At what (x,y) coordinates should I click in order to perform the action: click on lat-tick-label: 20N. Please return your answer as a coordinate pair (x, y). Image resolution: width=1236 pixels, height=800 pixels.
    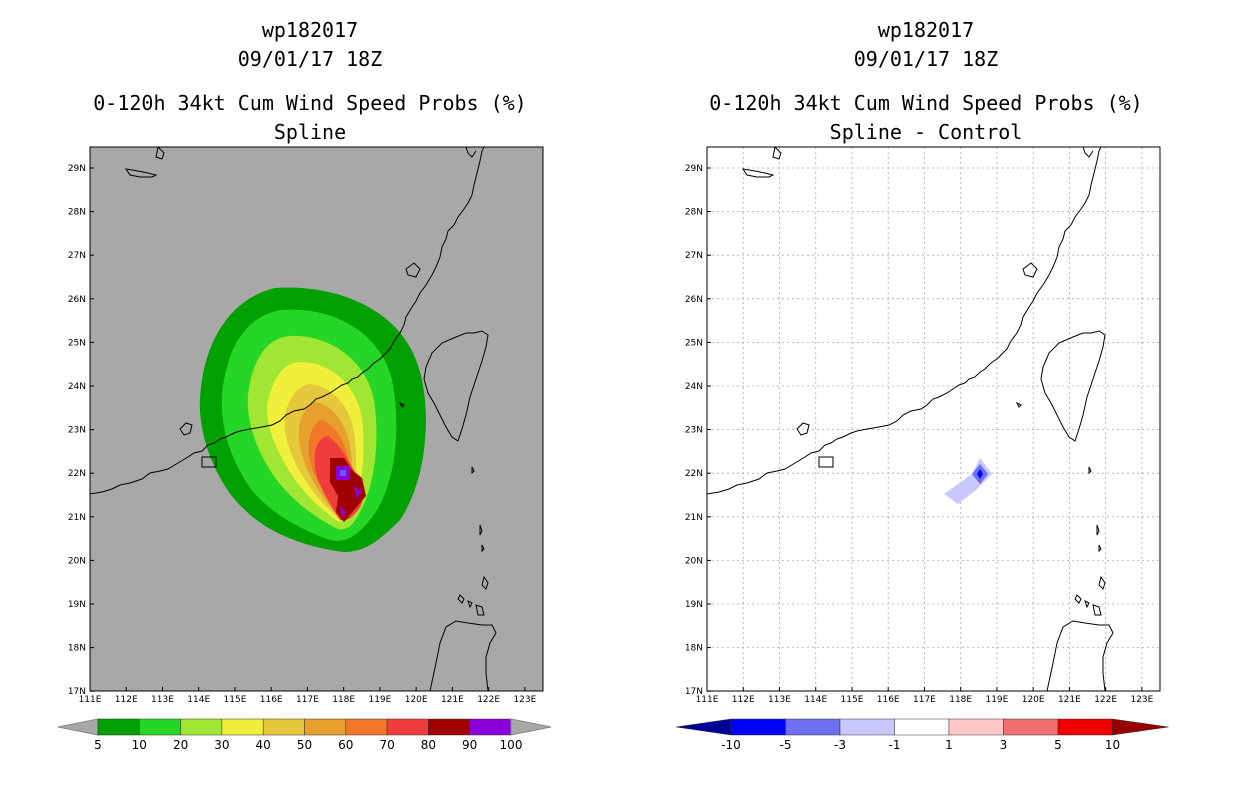
    Looking at the image, I should click on (77, 561).